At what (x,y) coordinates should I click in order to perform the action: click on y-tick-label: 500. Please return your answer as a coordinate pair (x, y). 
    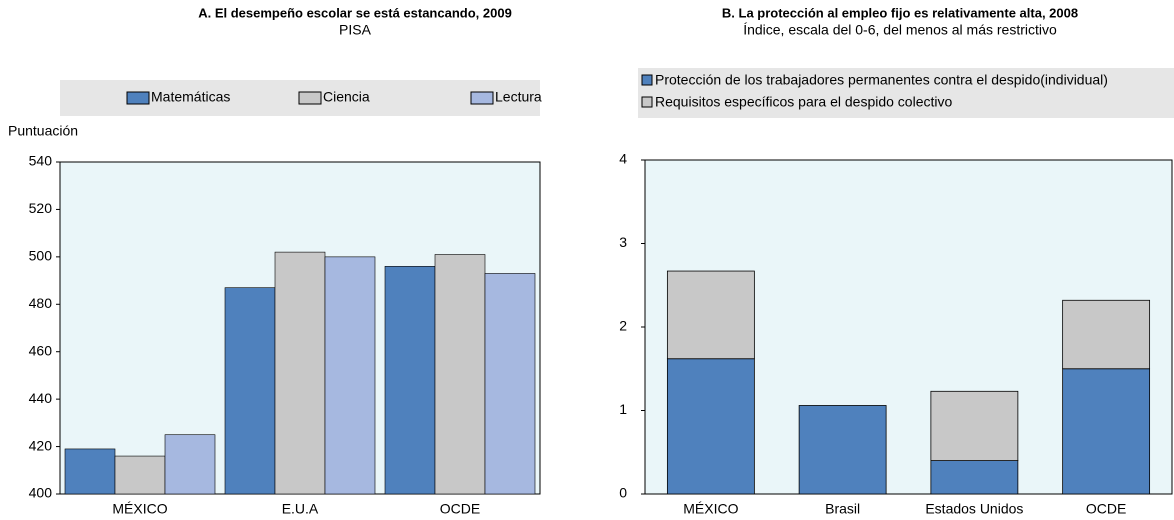
    Looking at the image, I should click on (41, 256).